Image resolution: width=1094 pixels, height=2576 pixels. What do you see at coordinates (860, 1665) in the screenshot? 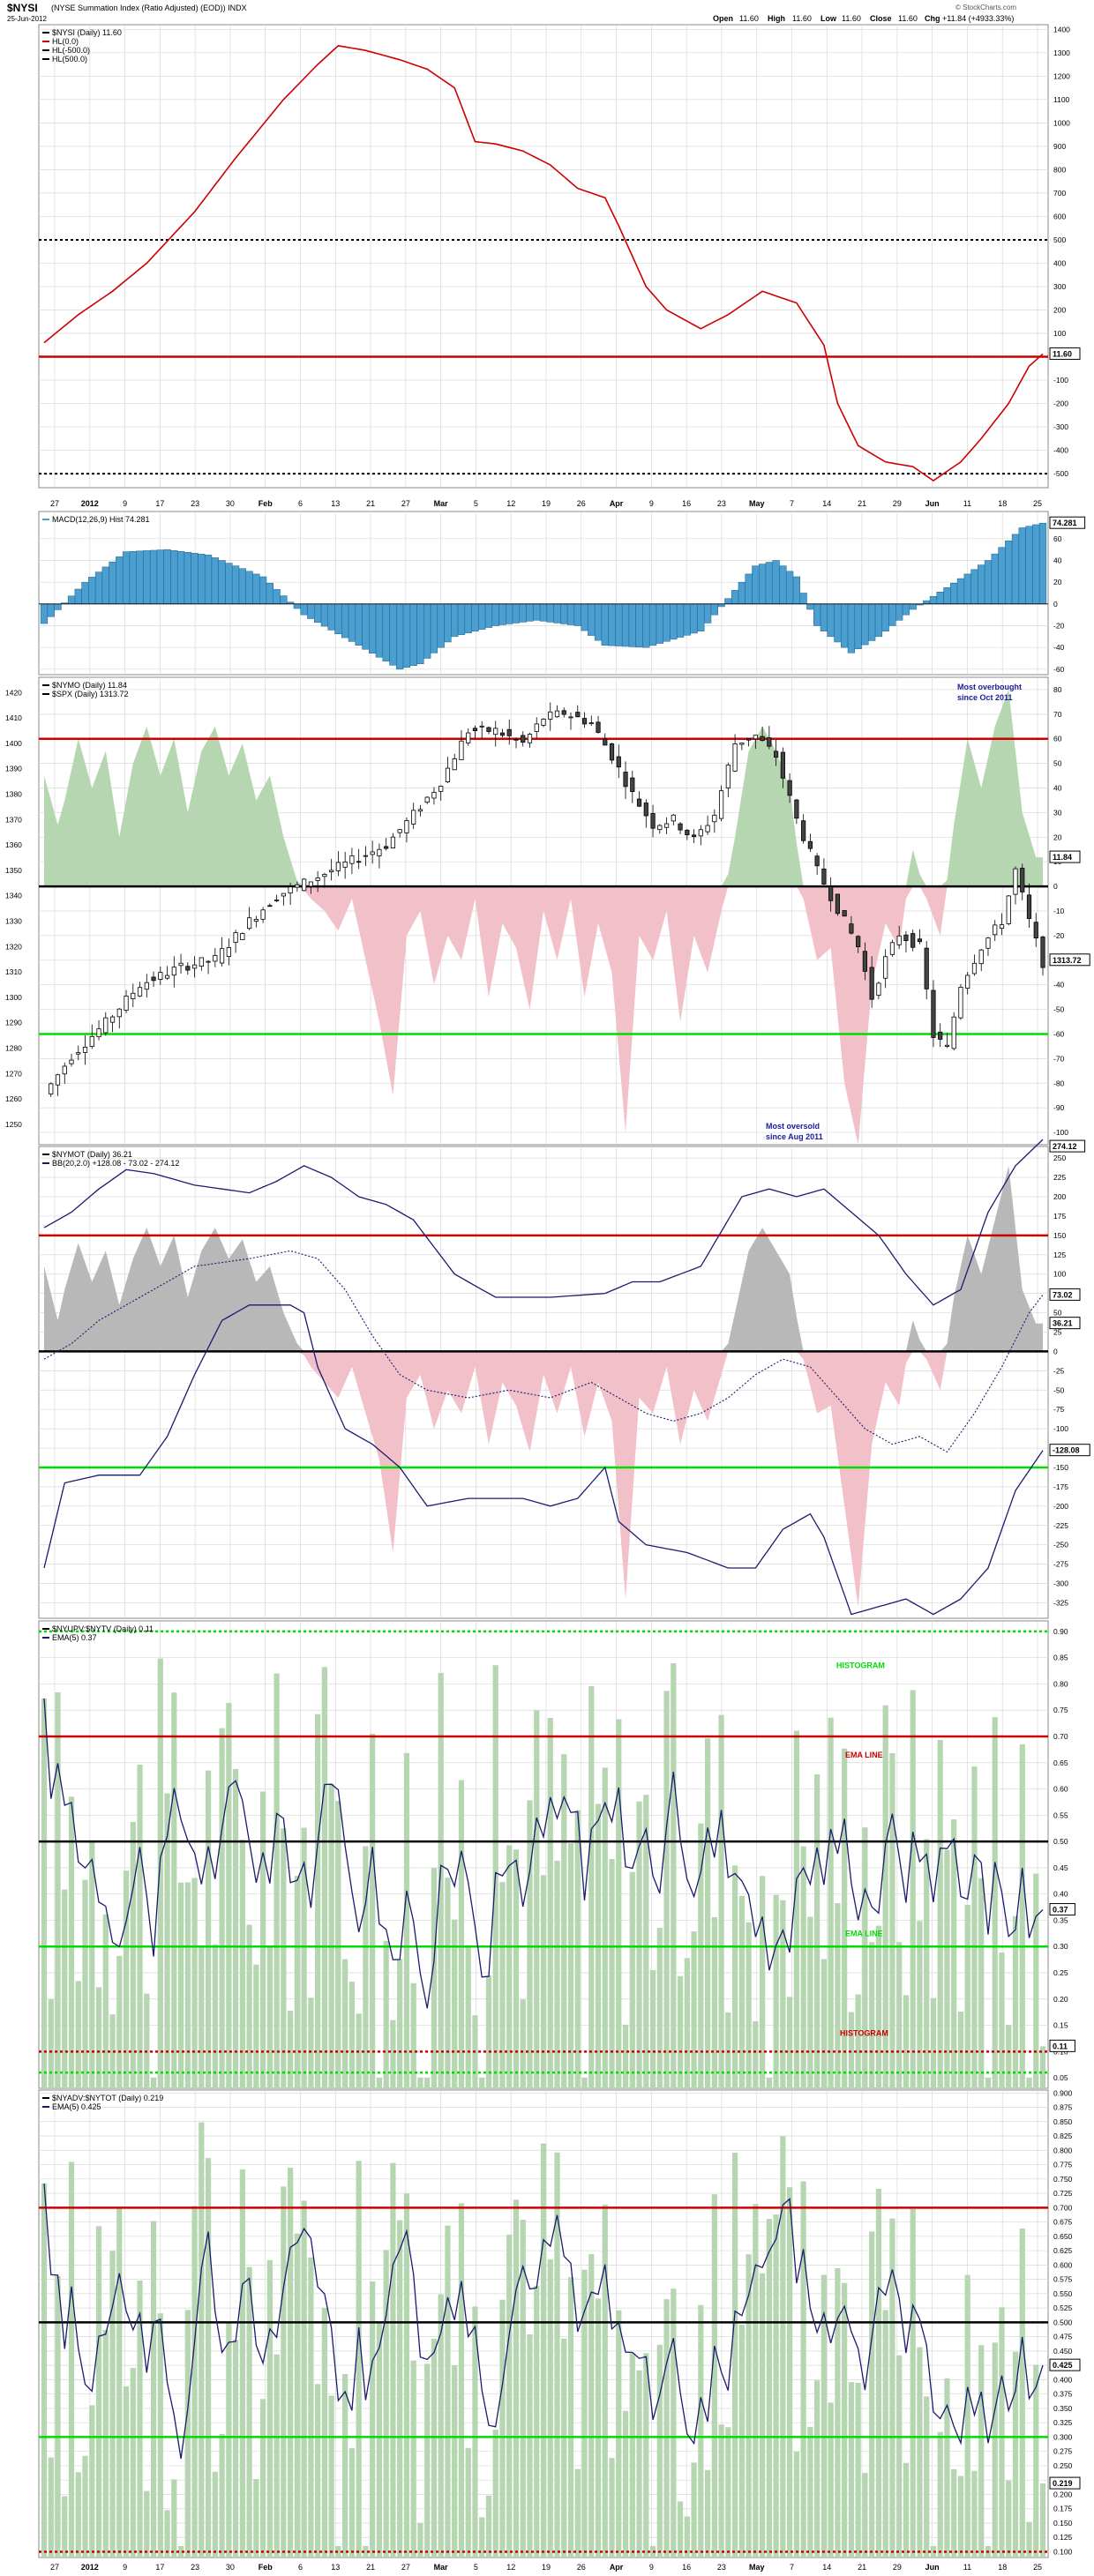
I see `annotation-histogram-top: HISTOGRAM` at bounding box center [860, 1665].